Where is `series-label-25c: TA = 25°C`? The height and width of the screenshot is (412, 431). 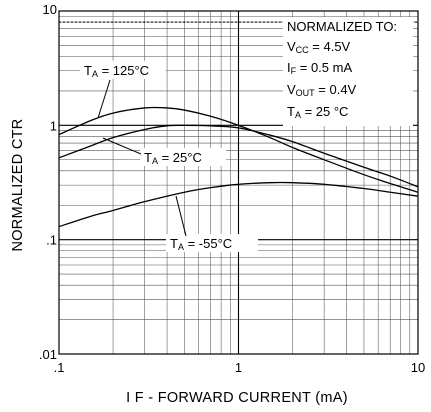
series-label-25c: TA = 25°C is located at coordinates (173, 158).